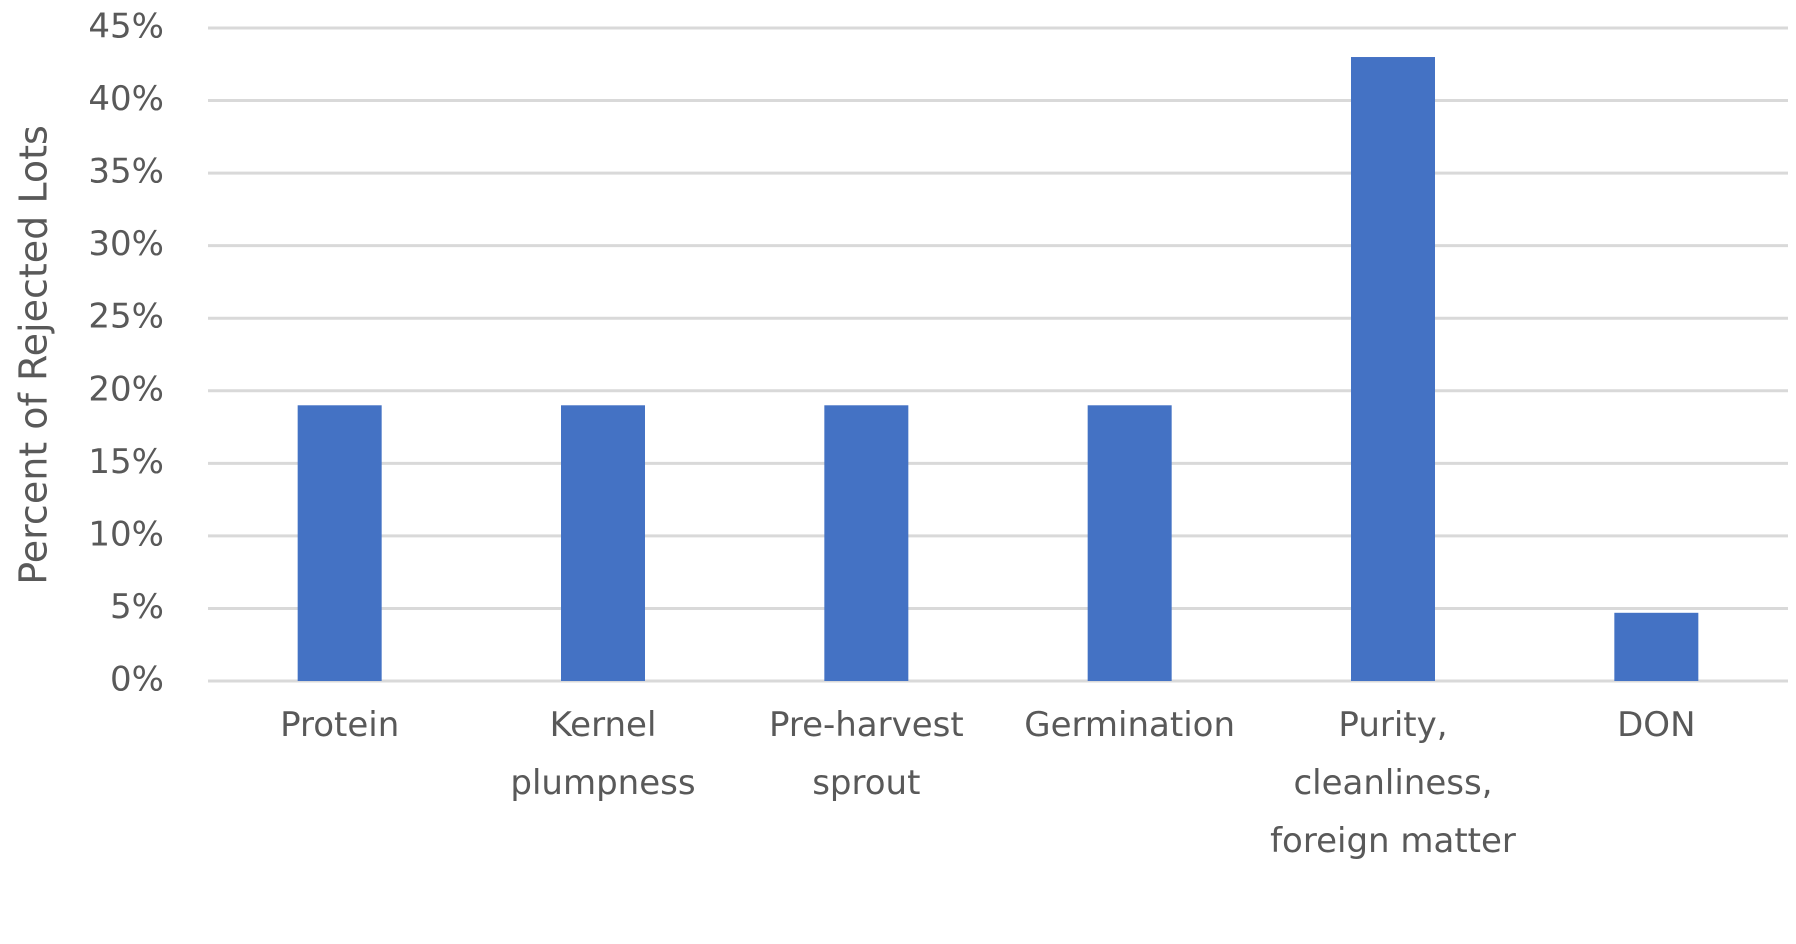 This screenshot has height=944, width=1796. Describe the element at coordinates (126, 172) in the screenshot. I see `y-tick-label: 35%` at that location.